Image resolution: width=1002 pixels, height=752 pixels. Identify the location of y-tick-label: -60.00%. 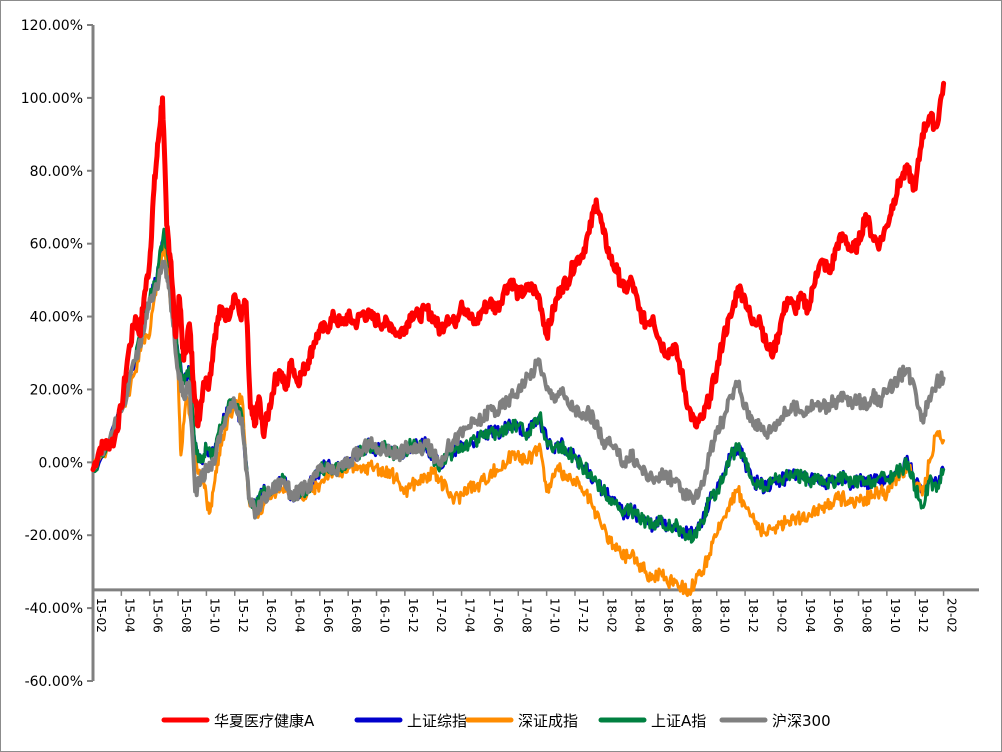
(54, 682).